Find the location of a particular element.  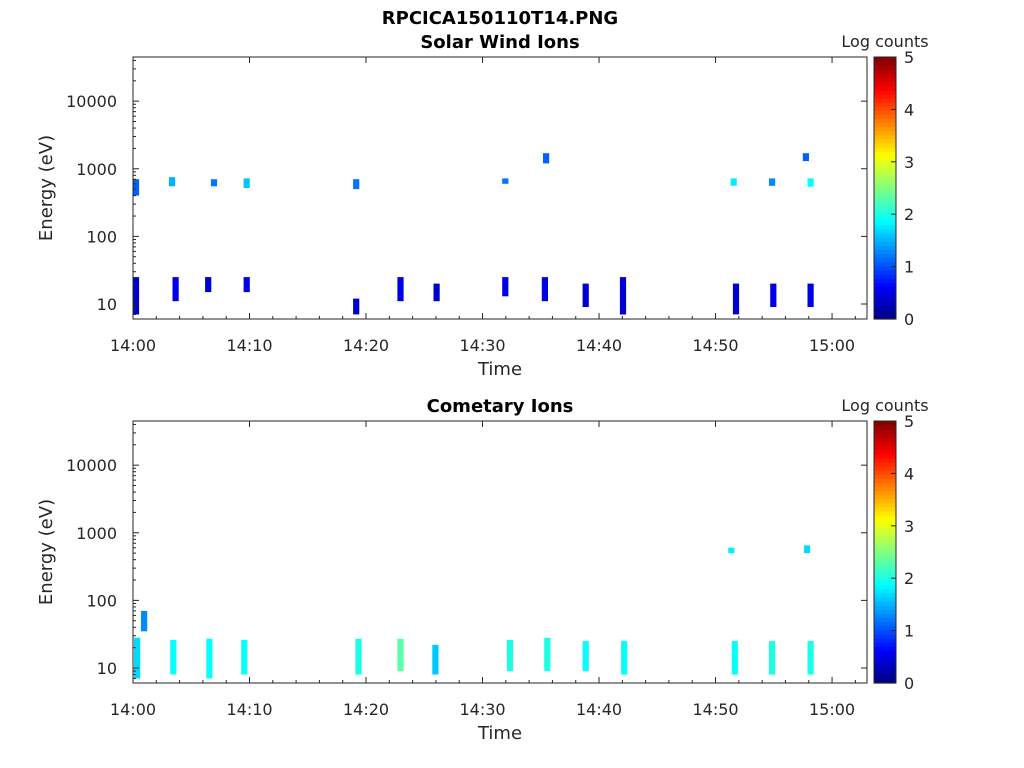

colorbar-frame is located at coordinates (885, 188).